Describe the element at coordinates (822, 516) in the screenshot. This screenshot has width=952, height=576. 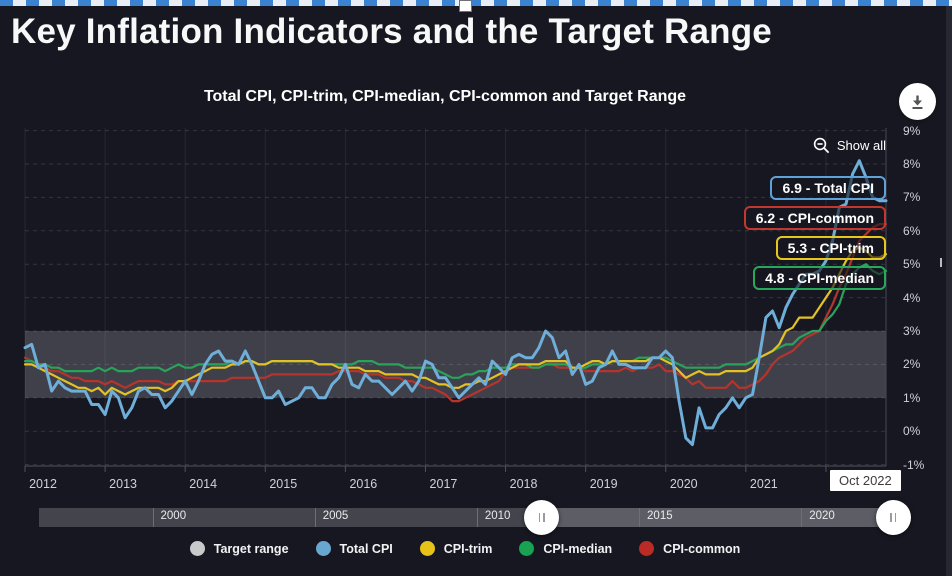
I see `navigator-year-label: 2020` at that location.